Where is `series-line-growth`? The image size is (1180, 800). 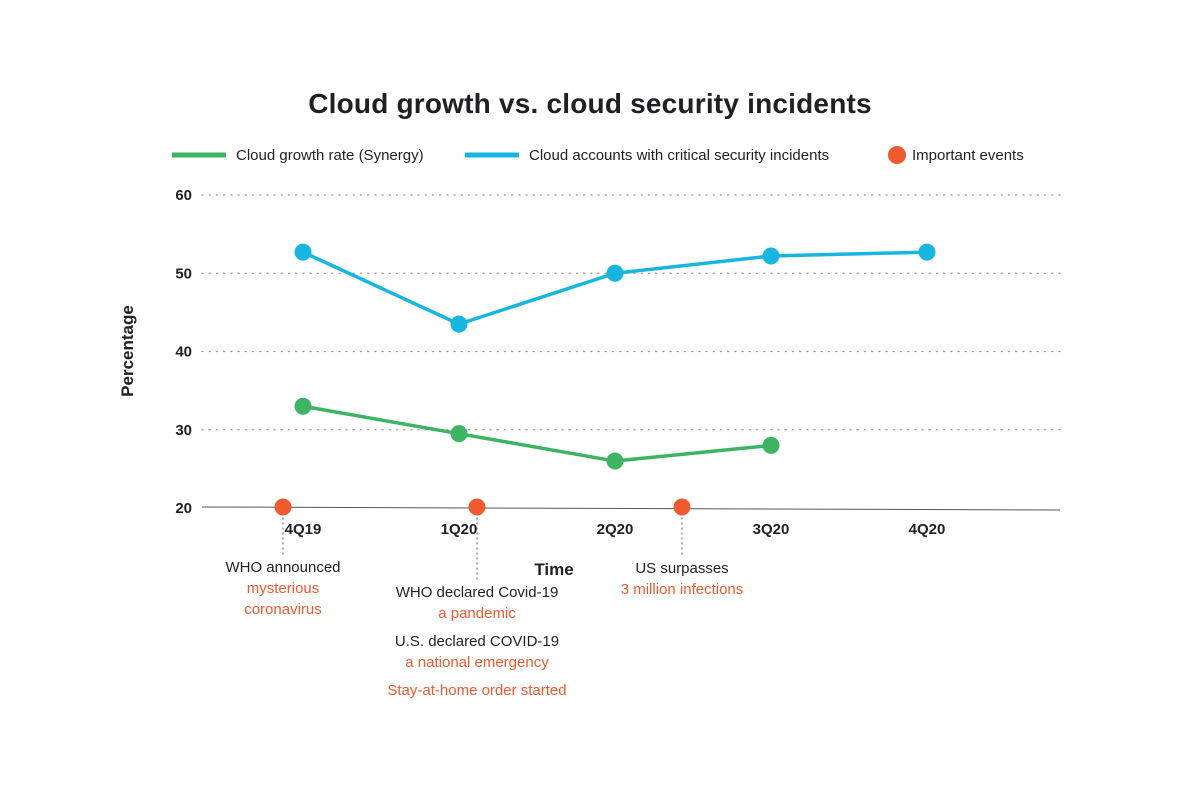
series-line-growth is located at coordinates (537, 433).